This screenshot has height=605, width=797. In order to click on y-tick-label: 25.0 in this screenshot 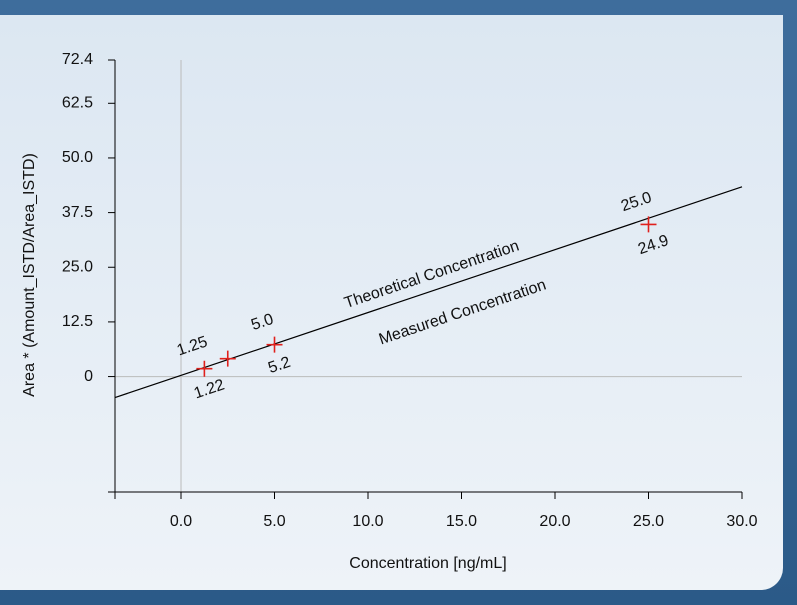, I will do `click(77, 266)`.